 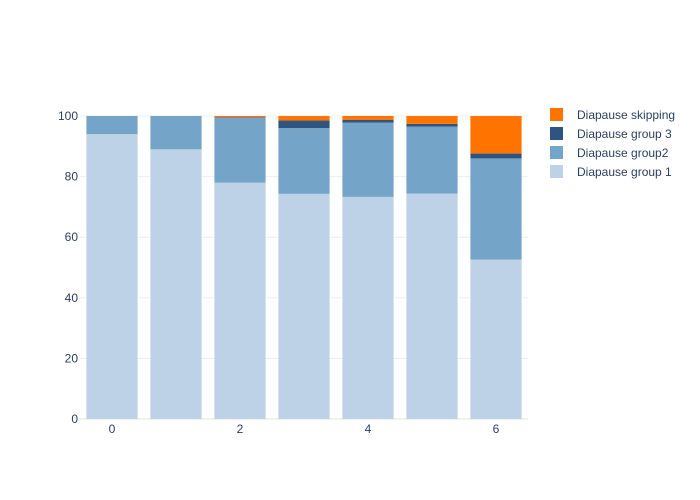 What do you see at coordinates (496, 209) in the screenshot?
I see `bar-segment-x6-series1` at bounding box center [496, 209].